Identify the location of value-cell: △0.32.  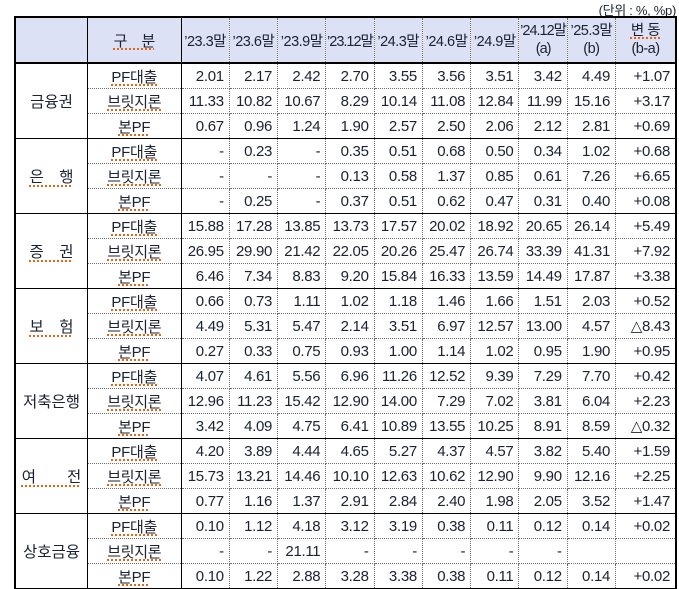
(646, 426).